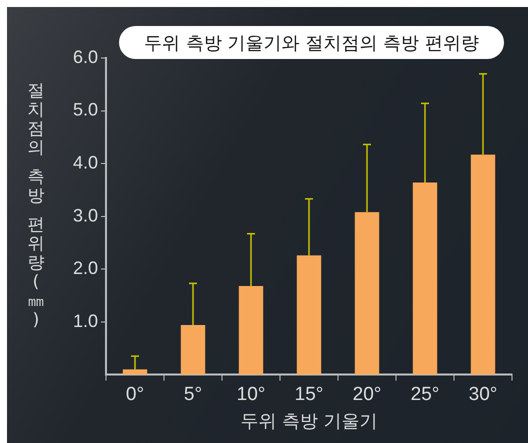 The image size is (528, 443). Describe the element at coordinates (135, 395) in the screenshot. I see `x-tick-label: 0°` at that location.